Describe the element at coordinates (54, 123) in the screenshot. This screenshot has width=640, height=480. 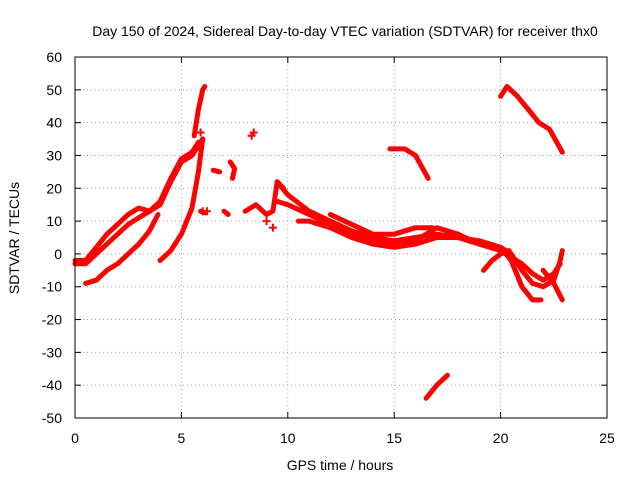
I see `y-tick-label: 40` at that location.